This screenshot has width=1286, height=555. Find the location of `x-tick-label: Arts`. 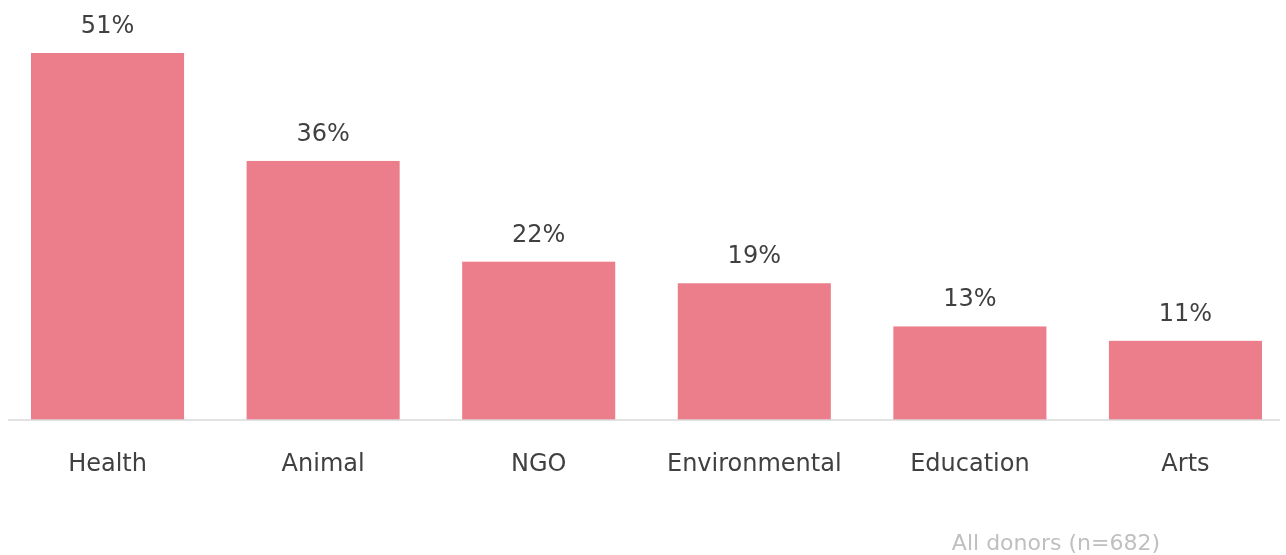

x-tick-label: Arts is located at coordinates (1185, 463).